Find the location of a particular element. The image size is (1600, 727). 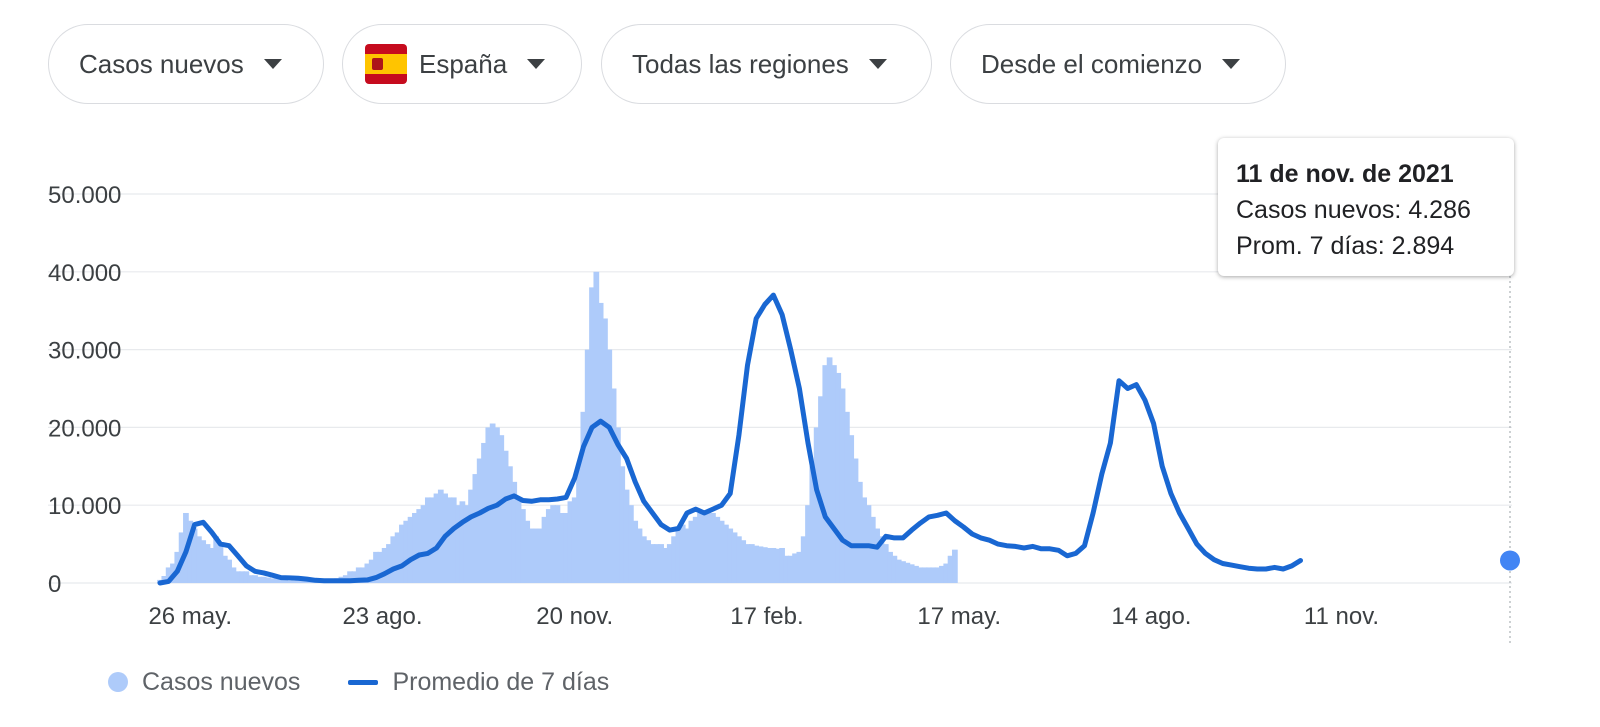

country-dropdown: España is located at coordinates (462, 64).